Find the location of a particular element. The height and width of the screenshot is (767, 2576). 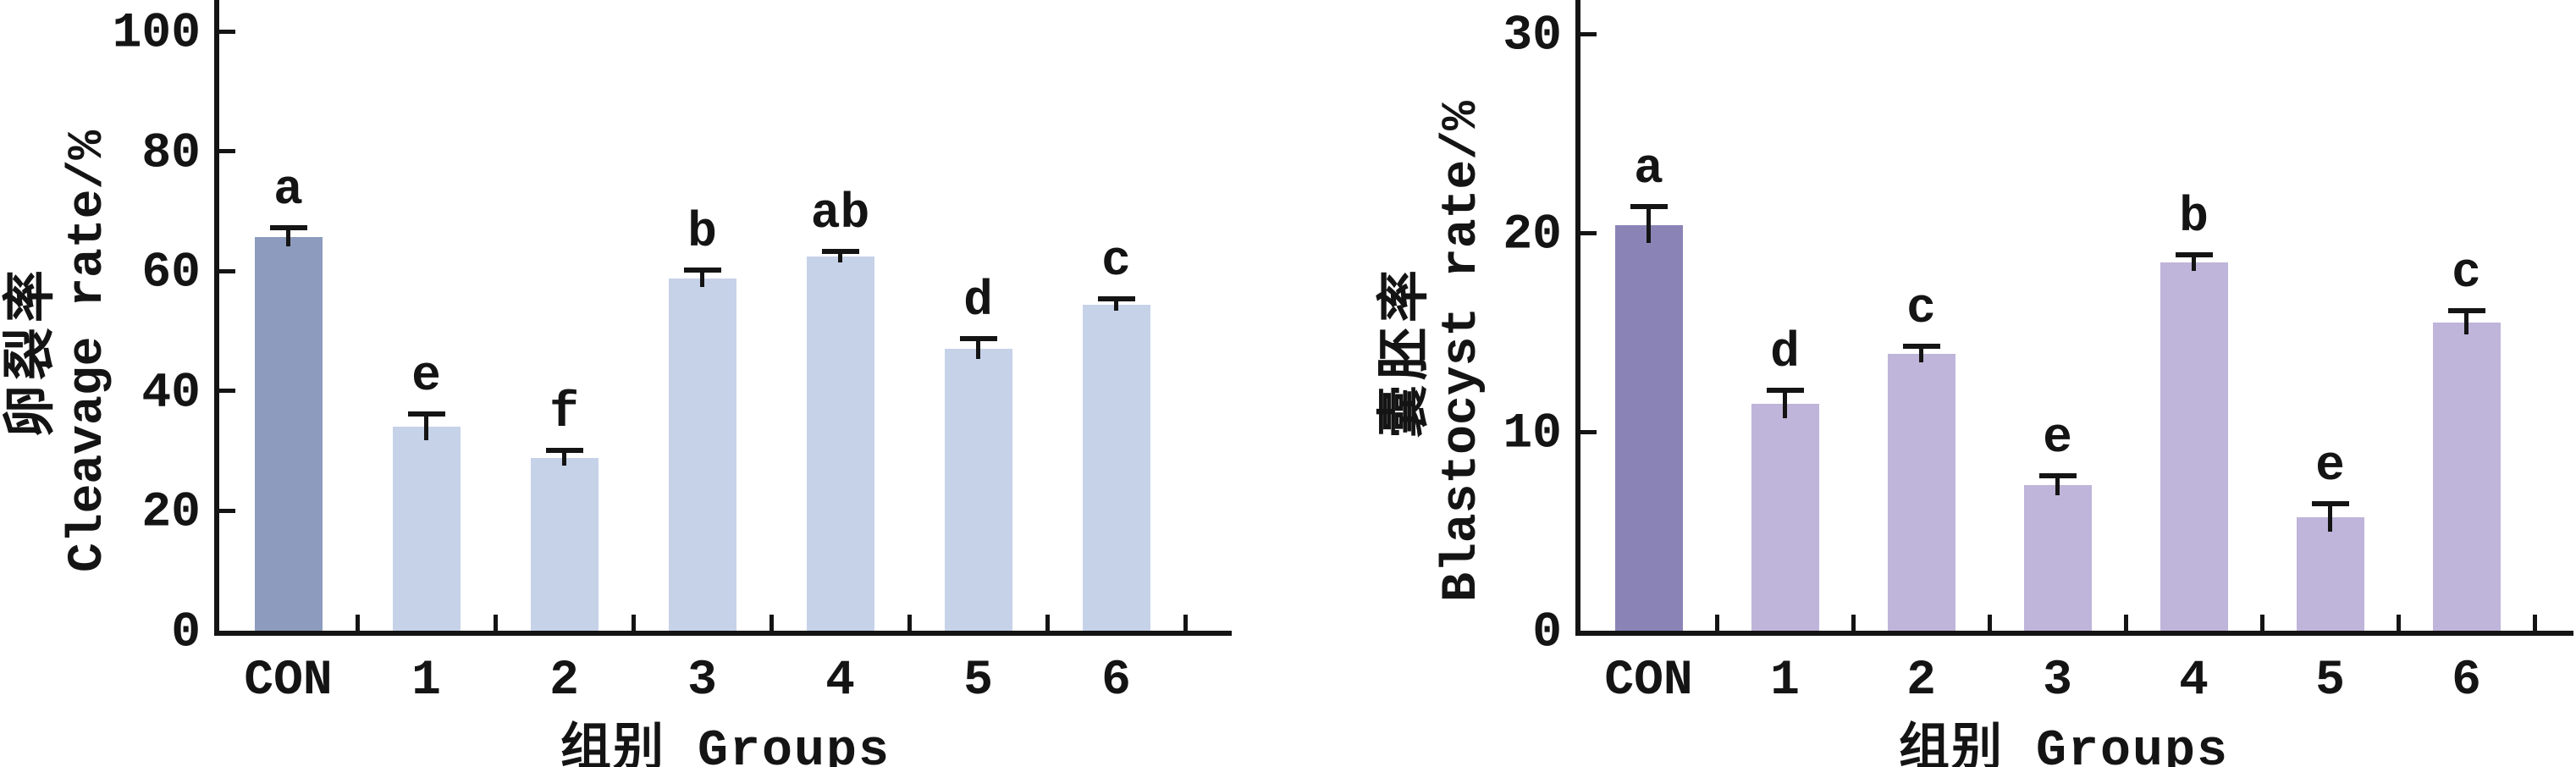

y-axis-label-chinese: 囊胚率 is located at coordinates (1408, 351).